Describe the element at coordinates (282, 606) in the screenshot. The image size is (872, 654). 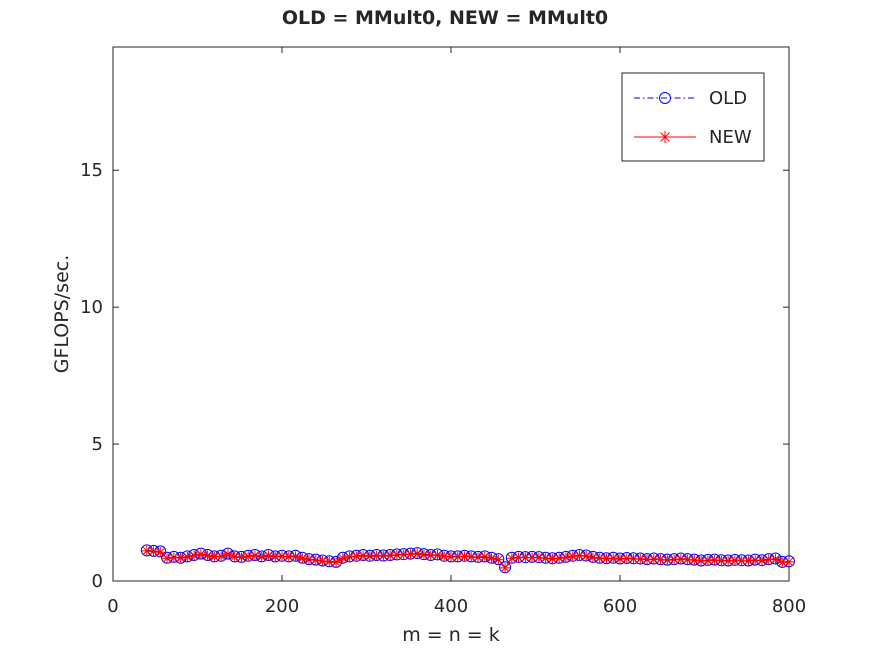
I see `x-tick-label: 200` at that location.